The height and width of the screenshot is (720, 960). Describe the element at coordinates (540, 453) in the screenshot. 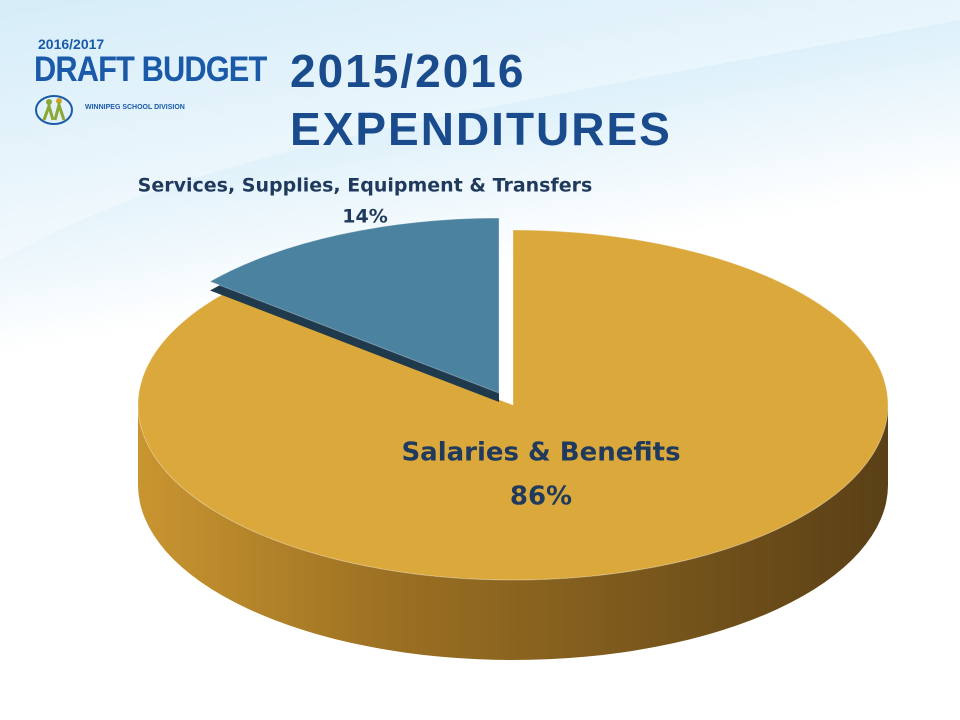

I see `slice-label: Salaries & Benefits` at that location.